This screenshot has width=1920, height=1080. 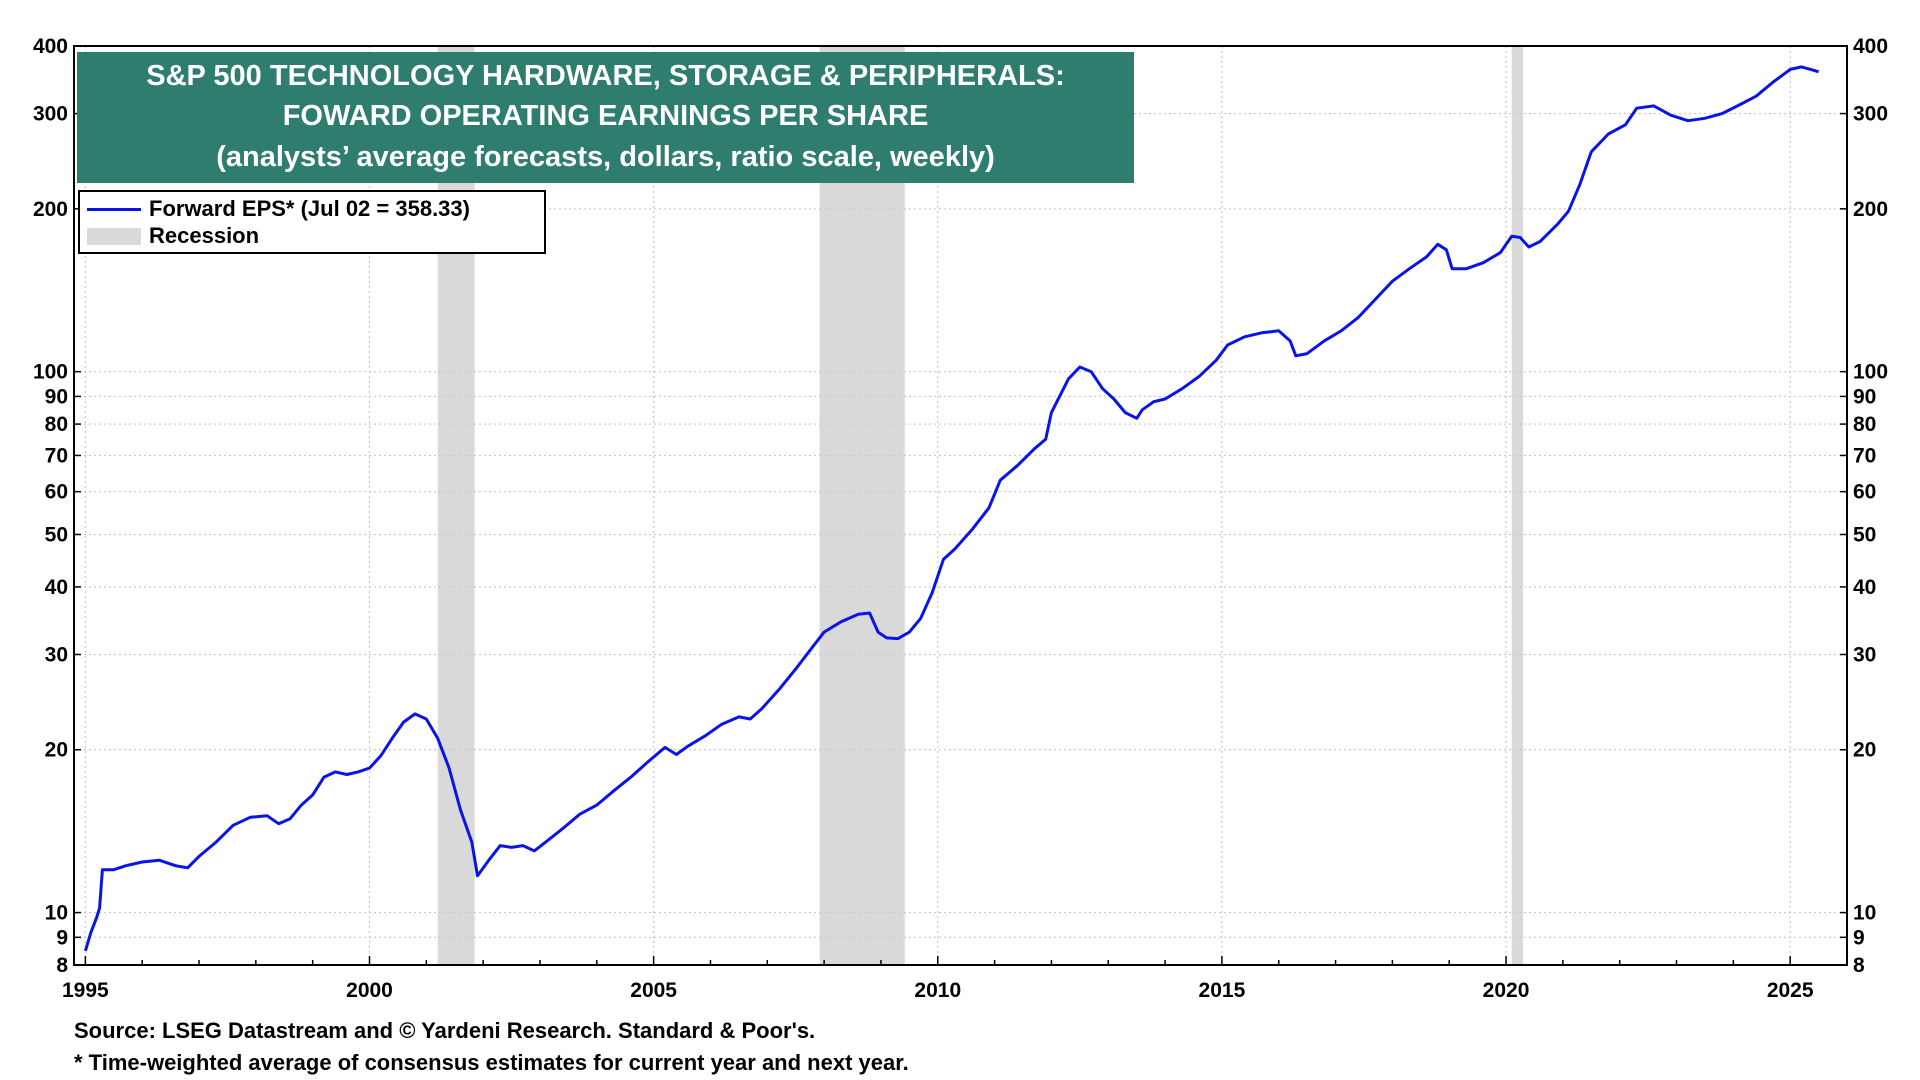 I want to click on x-tick-label-6: 2025, so click(x=1790, y=990).